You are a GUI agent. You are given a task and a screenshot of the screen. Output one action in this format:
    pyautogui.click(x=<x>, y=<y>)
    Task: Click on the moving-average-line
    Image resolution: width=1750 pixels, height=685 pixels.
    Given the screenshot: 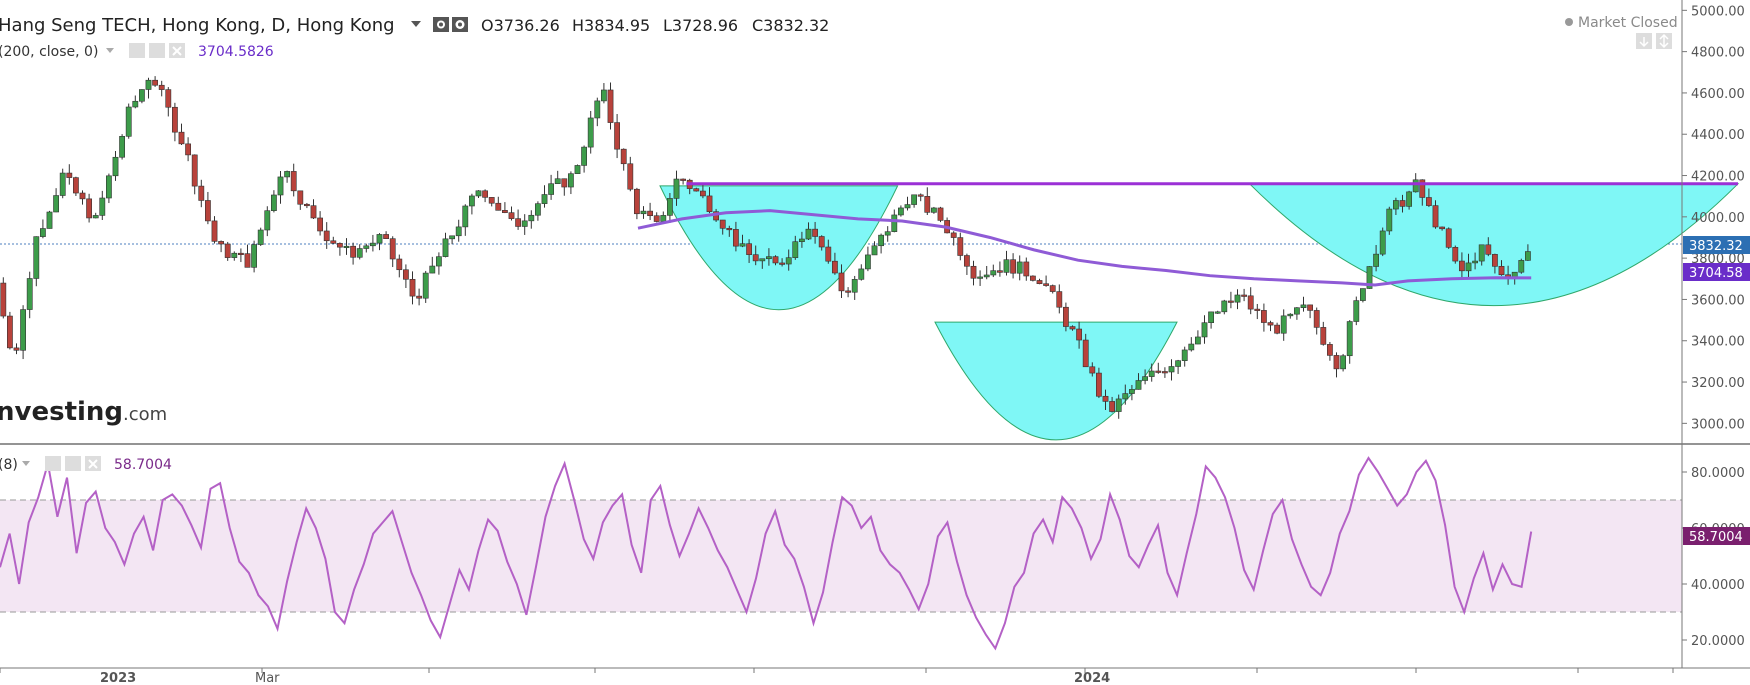 What is the action you would take?
    pyautogui.click(x=1084, y=248)
    